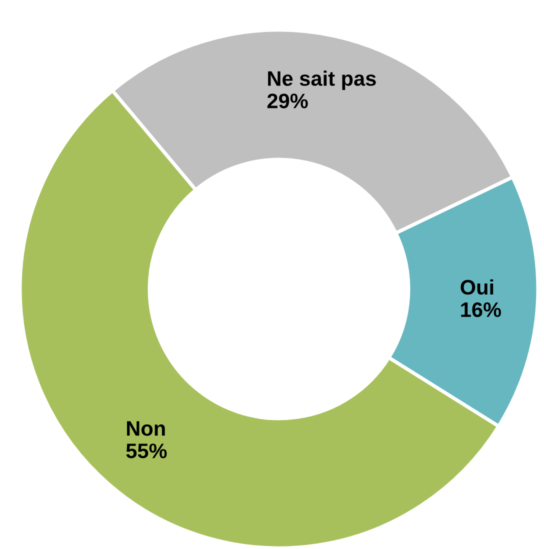  I want to click on slice-label: Oui, so click(477, 287).